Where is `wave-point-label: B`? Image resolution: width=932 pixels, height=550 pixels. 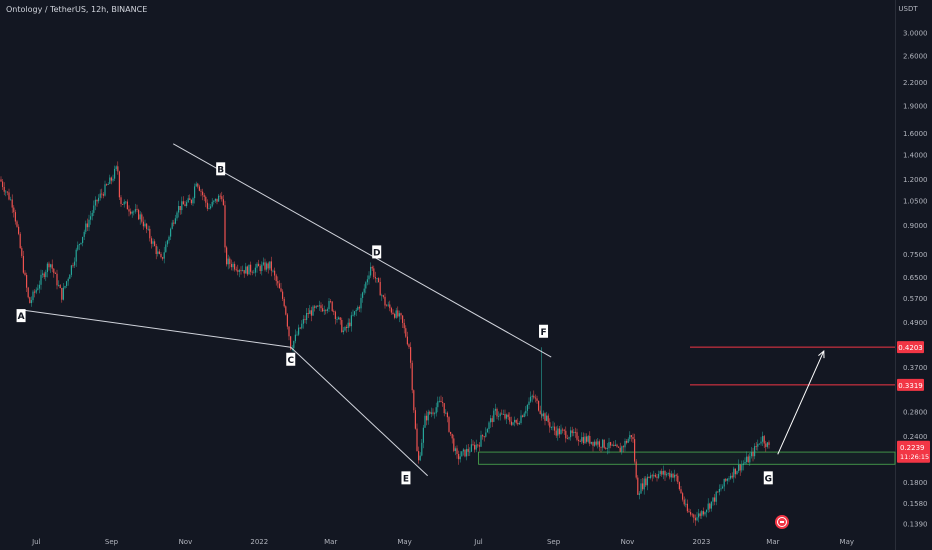
wave-point-label: B is located at coordinates (220, 170).